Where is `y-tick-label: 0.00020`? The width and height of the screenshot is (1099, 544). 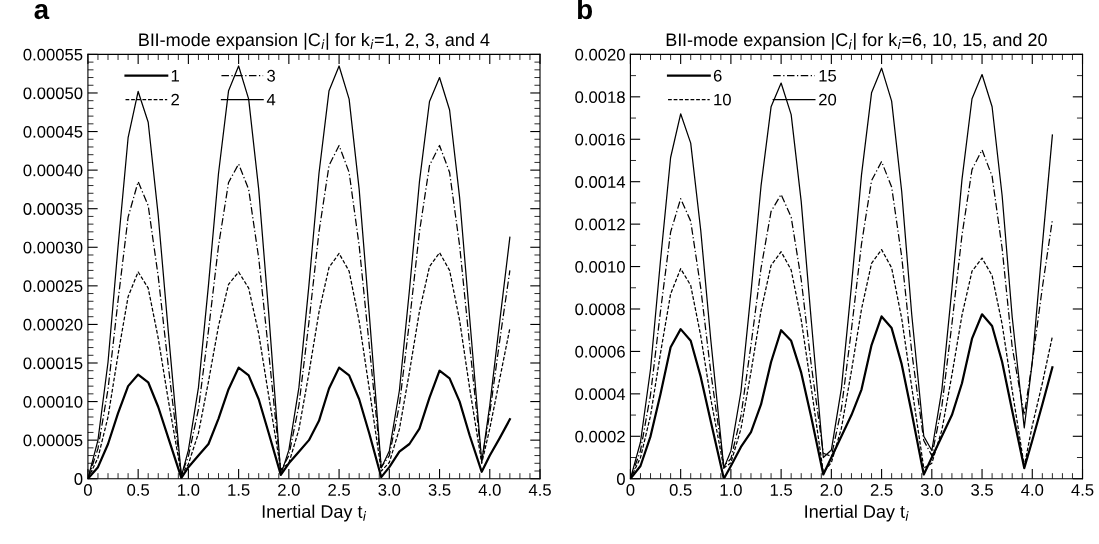 y-tick-label: 0.00020 is located at coordinates (53, 324).